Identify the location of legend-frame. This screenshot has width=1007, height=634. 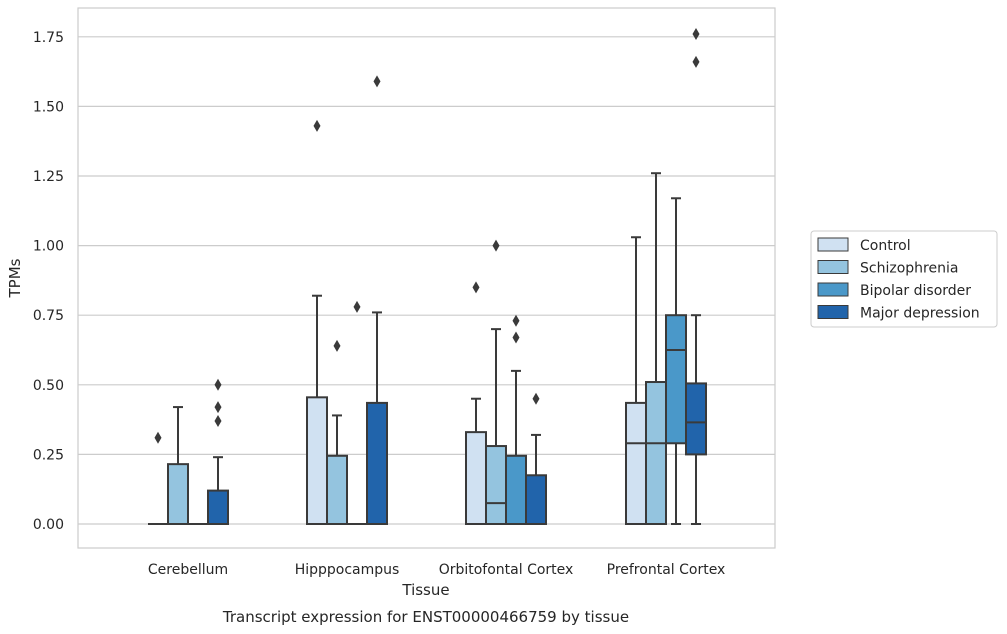
(904, 279).